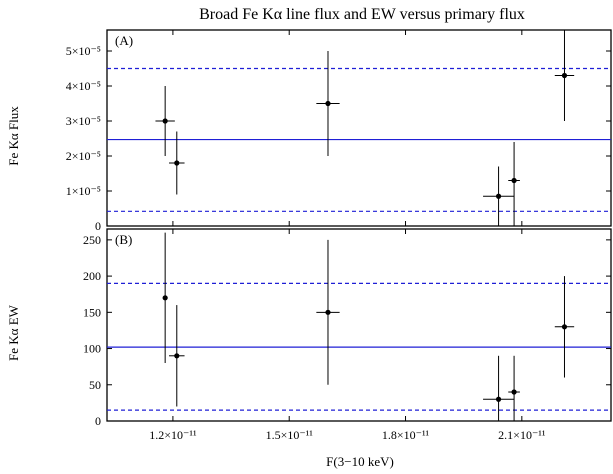 This screenshot has width=613, height=474. What do you see at coordinates (83, 156) in the screenshot?
I see `panel-a-ytick-label-2: 2×10⁻⁵` at bounding box center [83, 156].